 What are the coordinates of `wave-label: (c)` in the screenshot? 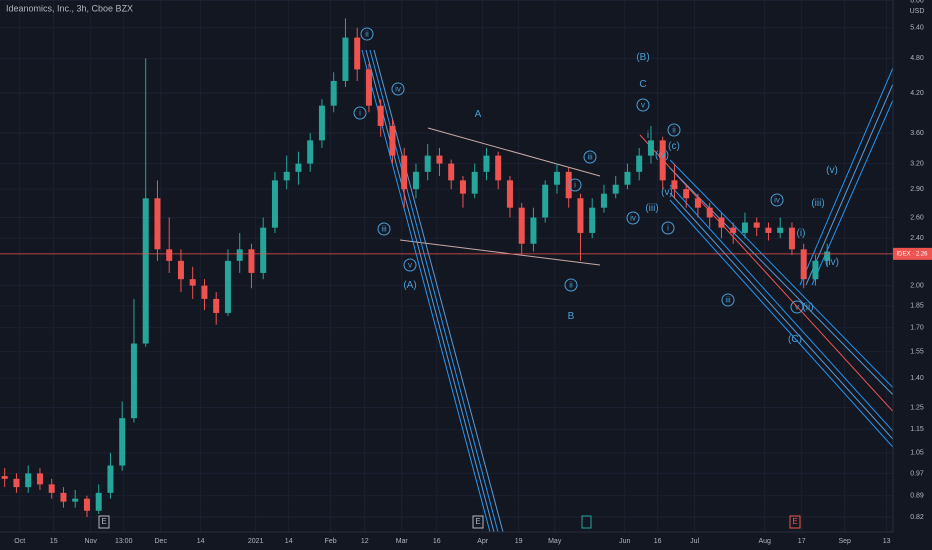 It's located at (674, 146).